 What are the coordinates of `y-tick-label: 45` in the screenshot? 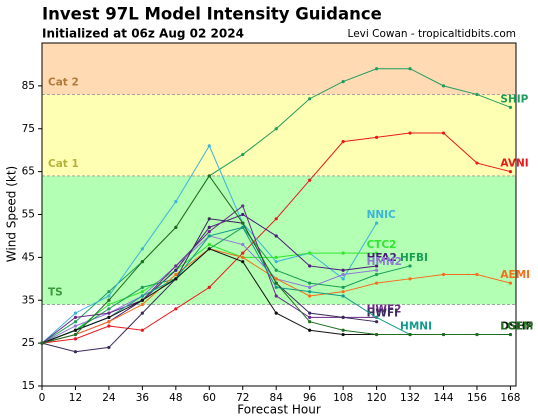 It's located at (28, 257).